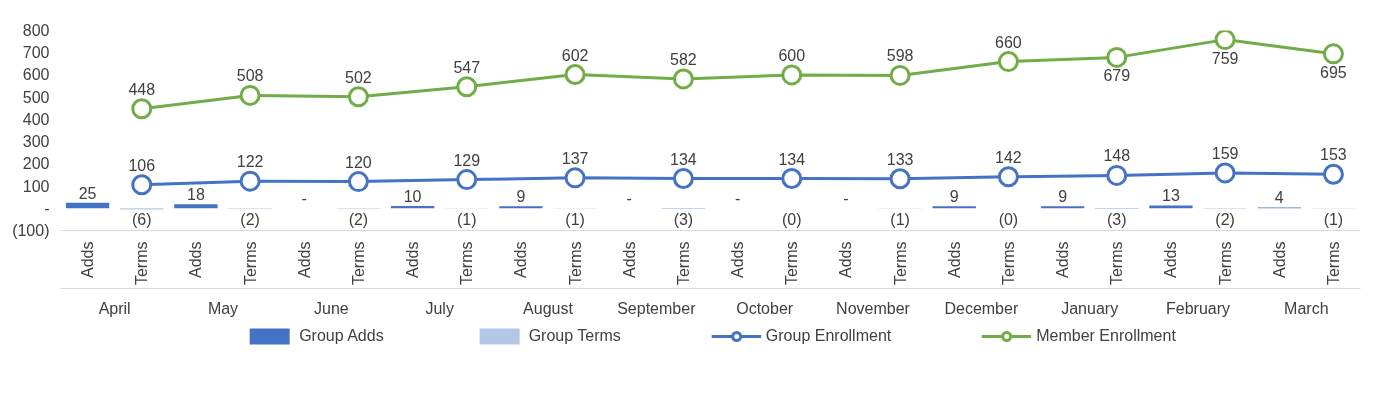  I want to click on text: June, so click(331, 308).